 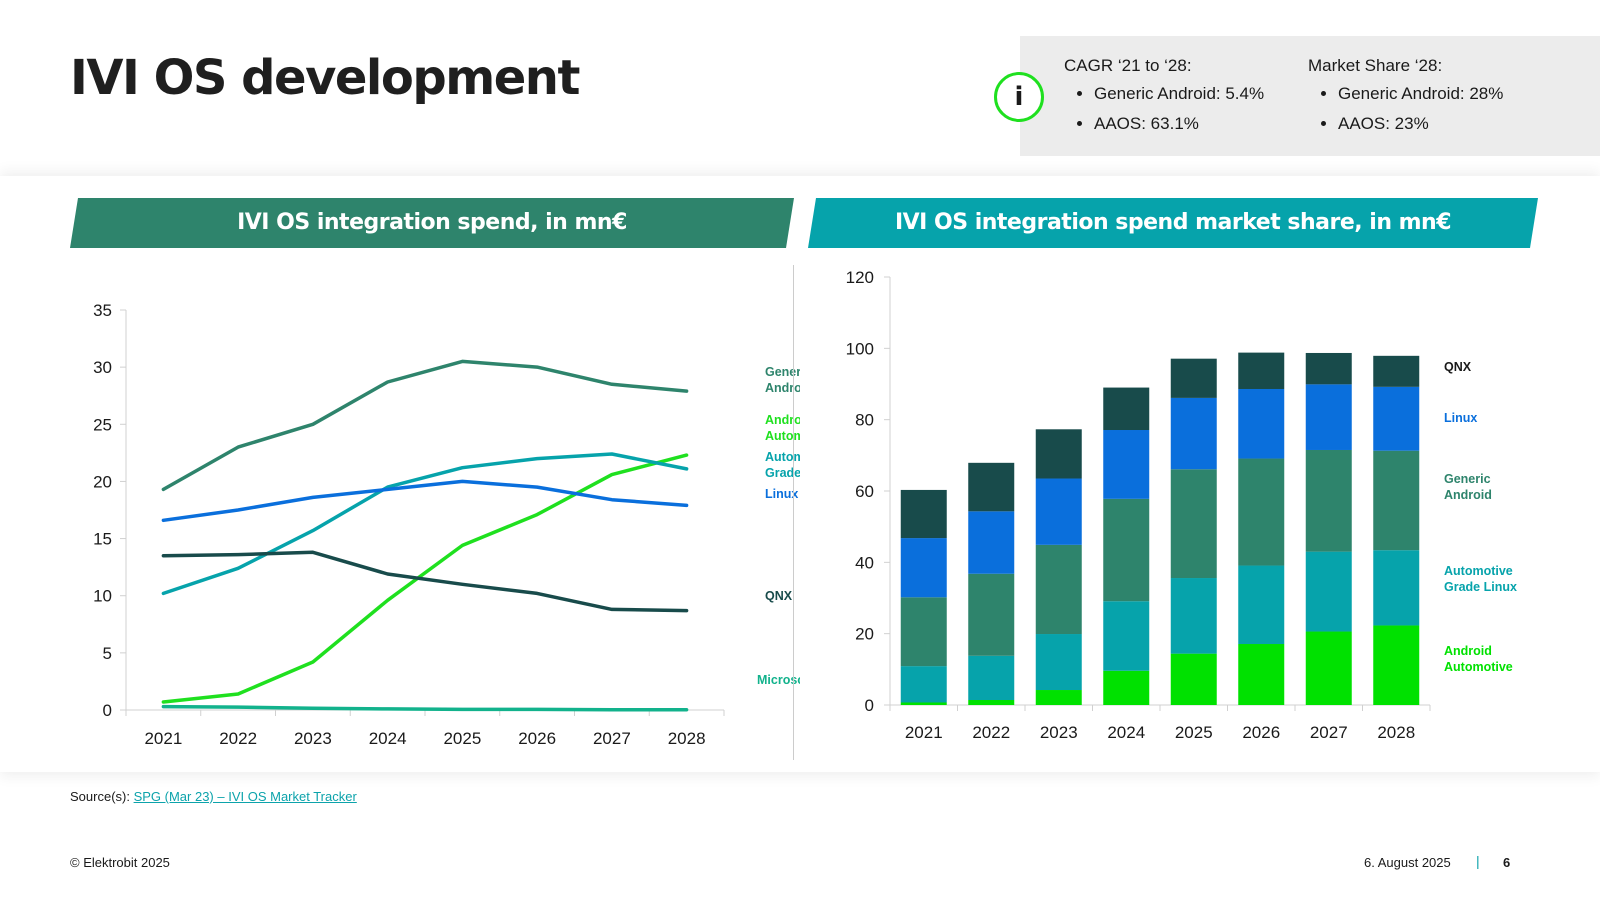 I want to click on y-tick-label: 25, so click(x=102, y=424).